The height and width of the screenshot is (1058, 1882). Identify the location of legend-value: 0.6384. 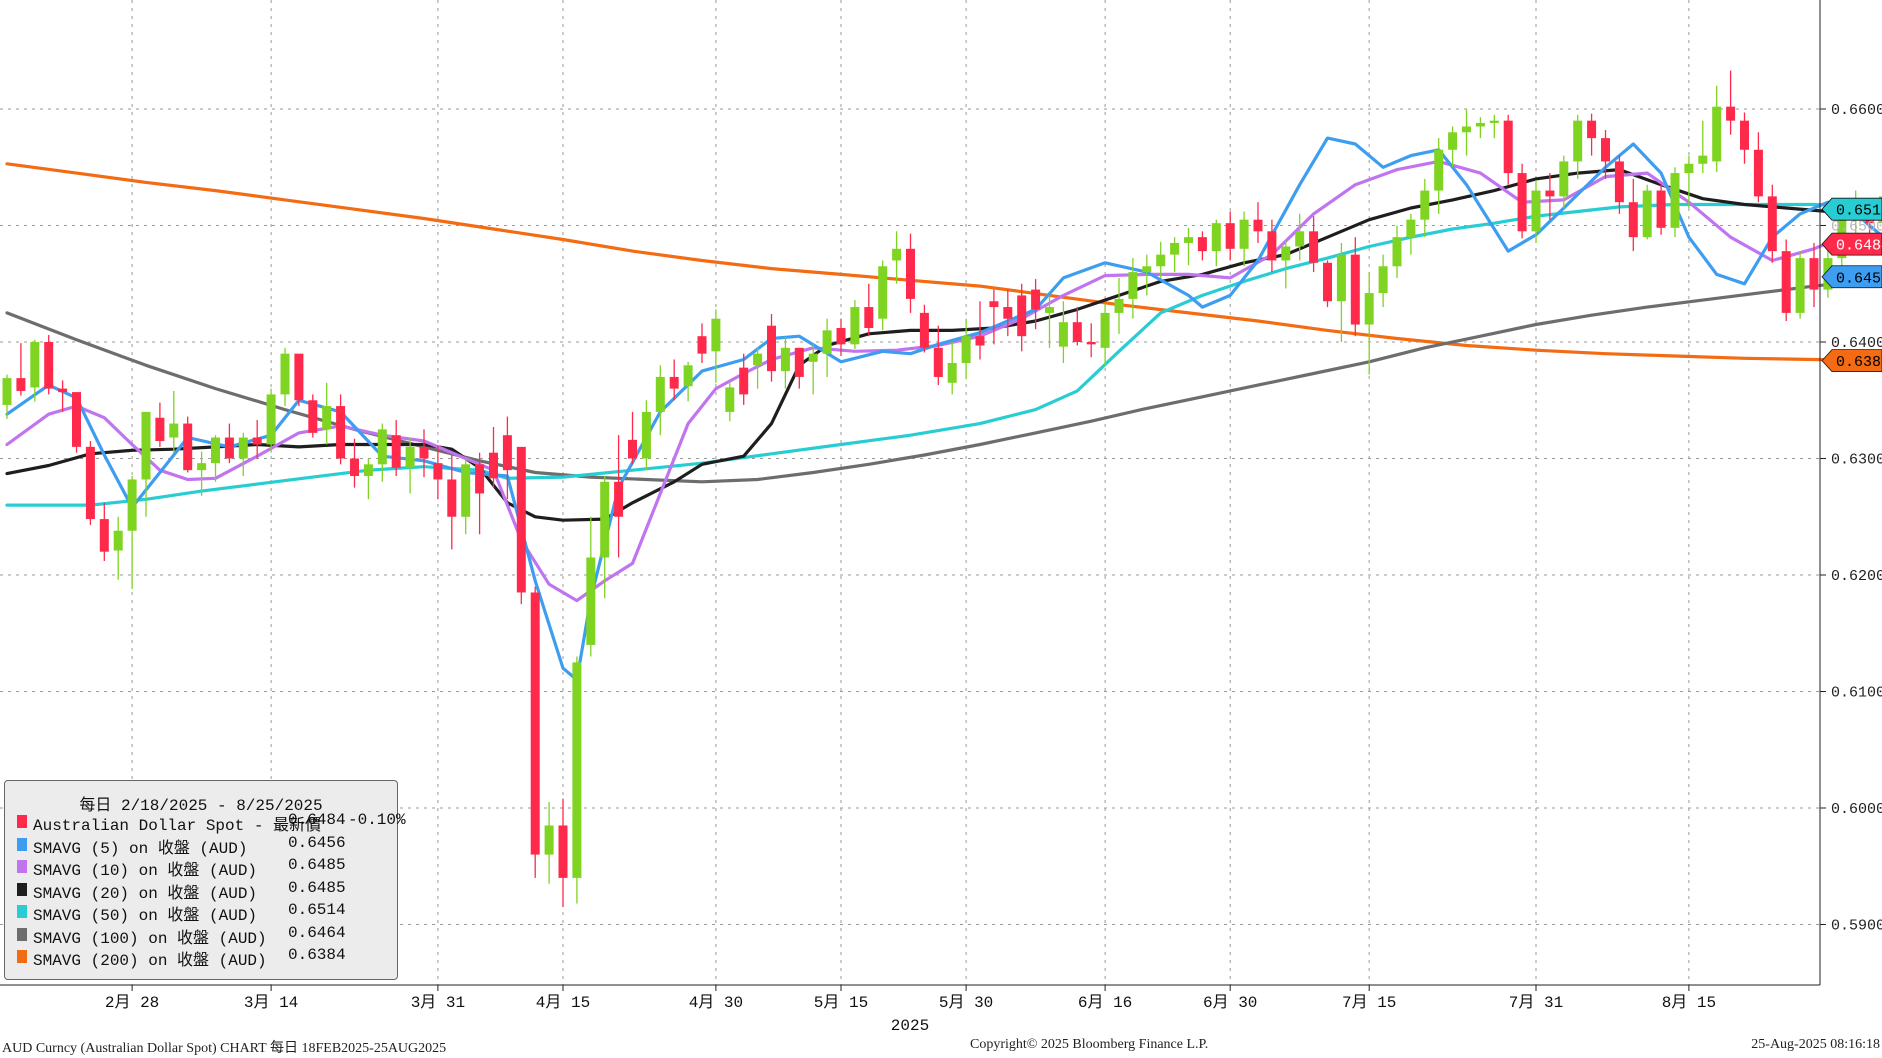
(317, 955).